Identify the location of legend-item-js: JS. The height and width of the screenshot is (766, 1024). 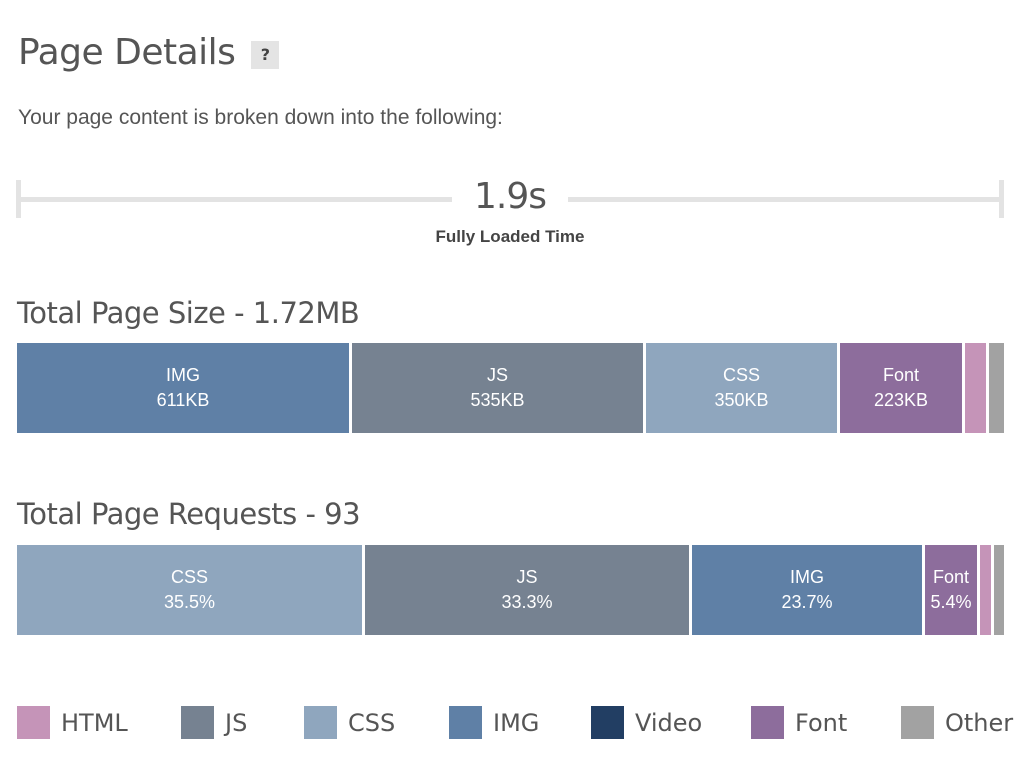
(214, 722).